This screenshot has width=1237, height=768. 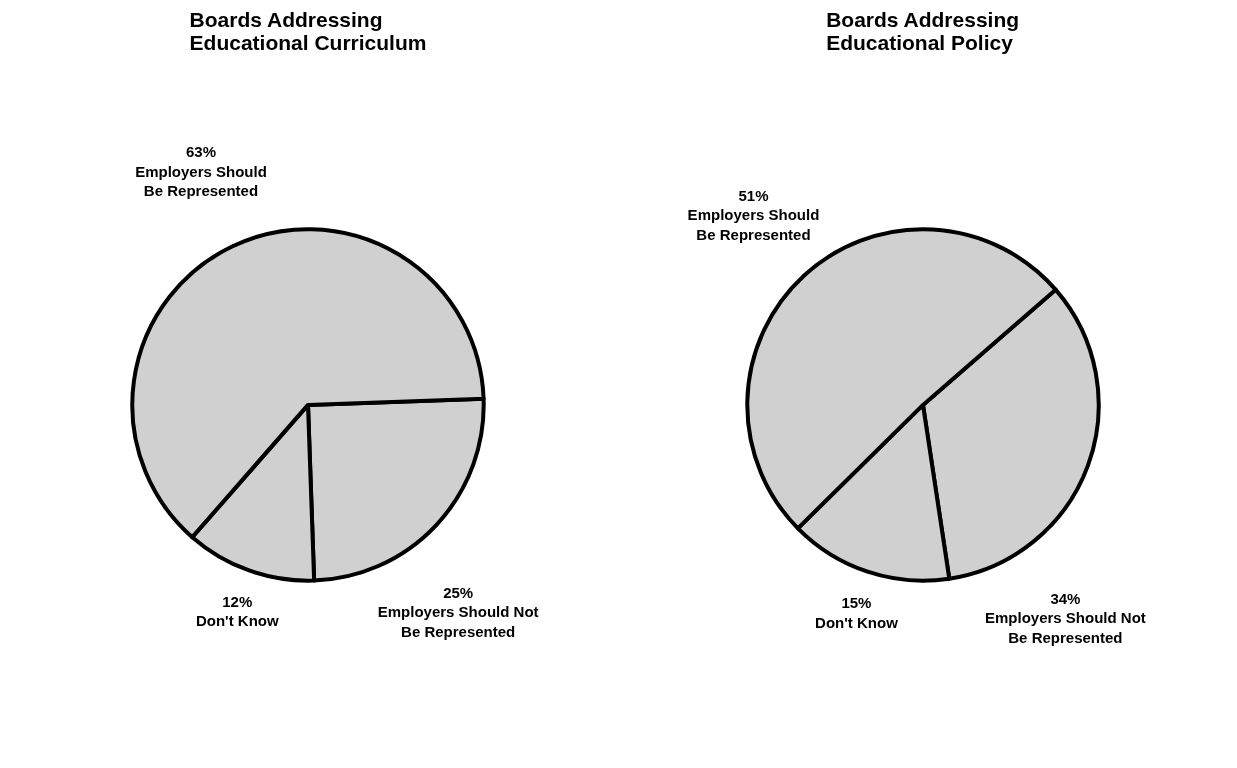 What do you see at coordinates (200, 151) in the screenshot?
I see `data-label: 63%` at bounding box center [200, 151].